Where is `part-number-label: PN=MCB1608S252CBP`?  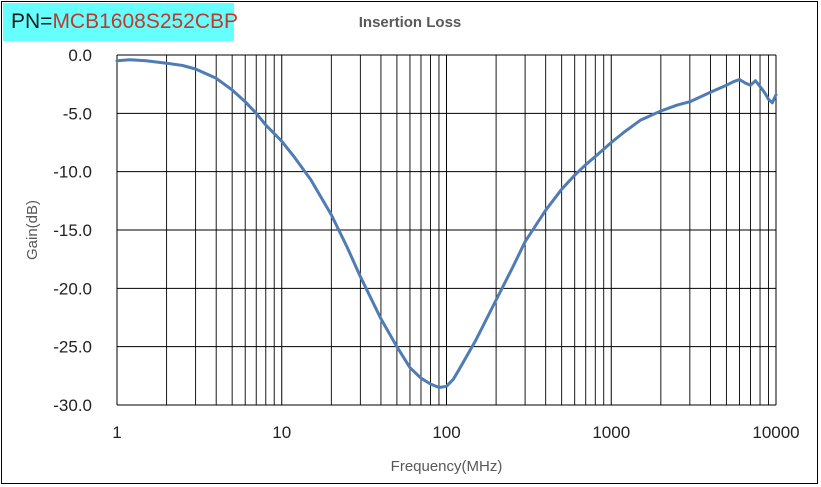
part-number-label: PN=MCB1608S252CBP is located at coordinates (120, 22).